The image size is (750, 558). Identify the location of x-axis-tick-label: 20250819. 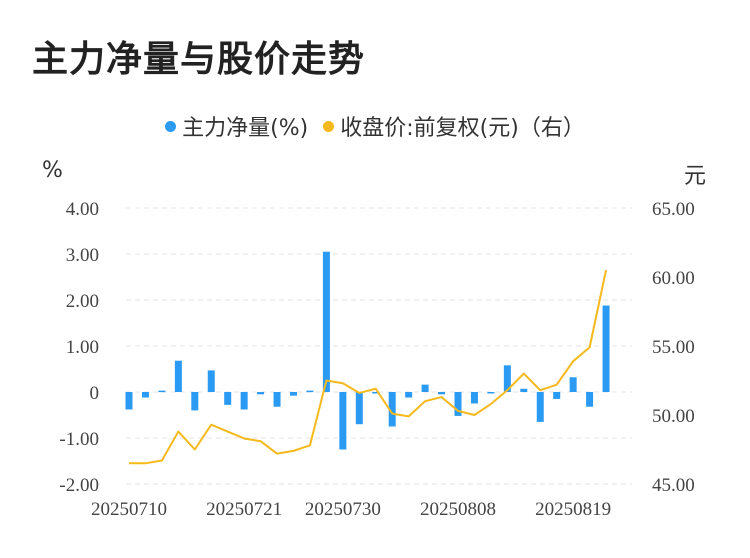
(573, 509).